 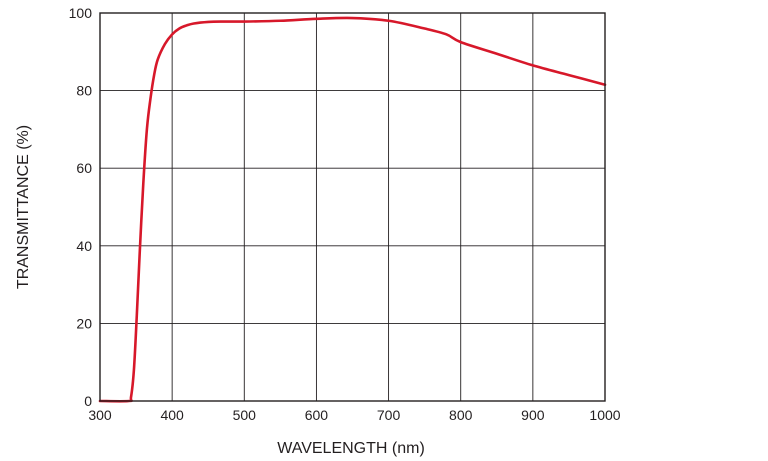 I want to click on x-tick-label: 900, so click(x=533, y=415).